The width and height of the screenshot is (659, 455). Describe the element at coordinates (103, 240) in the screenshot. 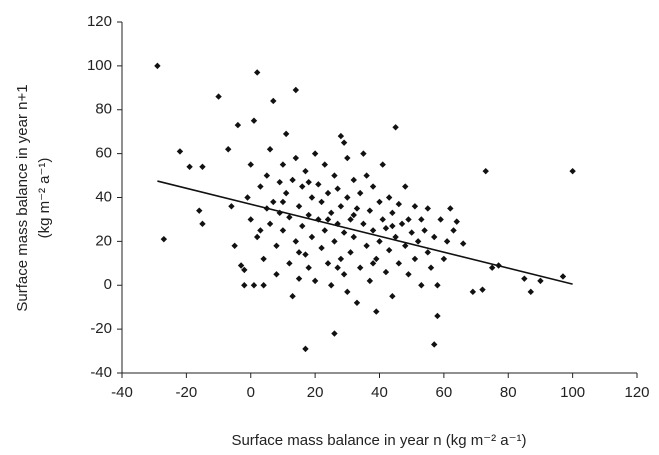

I see `y-tick-label: 20` at that location.